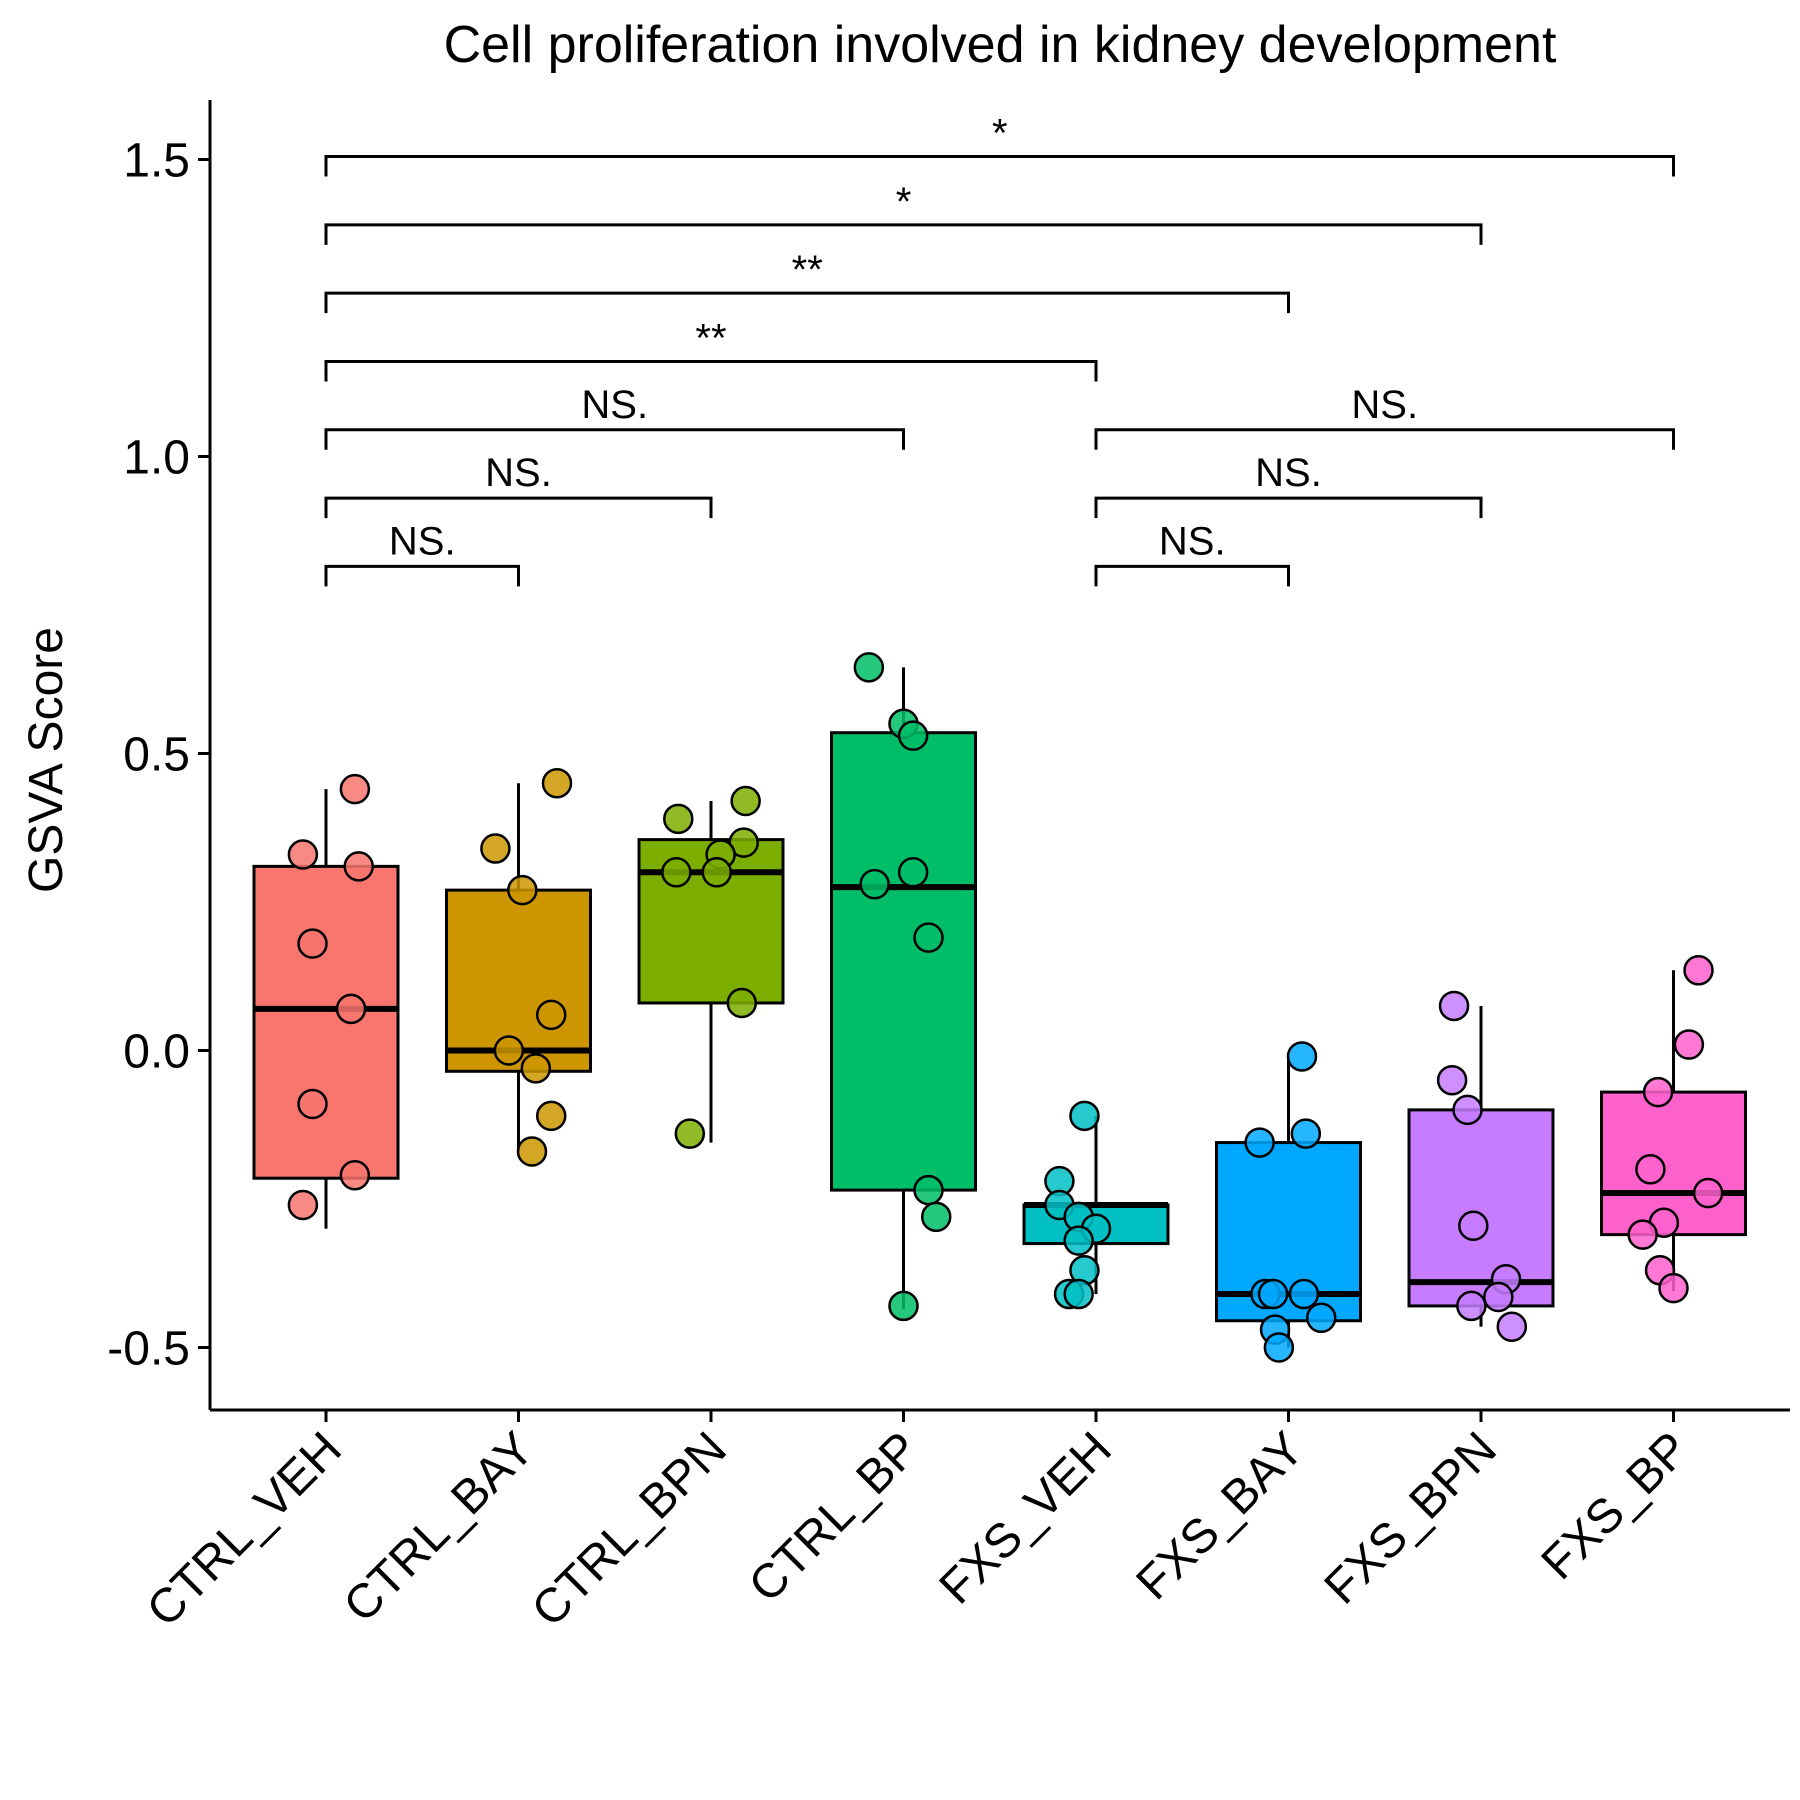  I want to click on x-tick-label: FXS_BP, so click(1616, 1506).